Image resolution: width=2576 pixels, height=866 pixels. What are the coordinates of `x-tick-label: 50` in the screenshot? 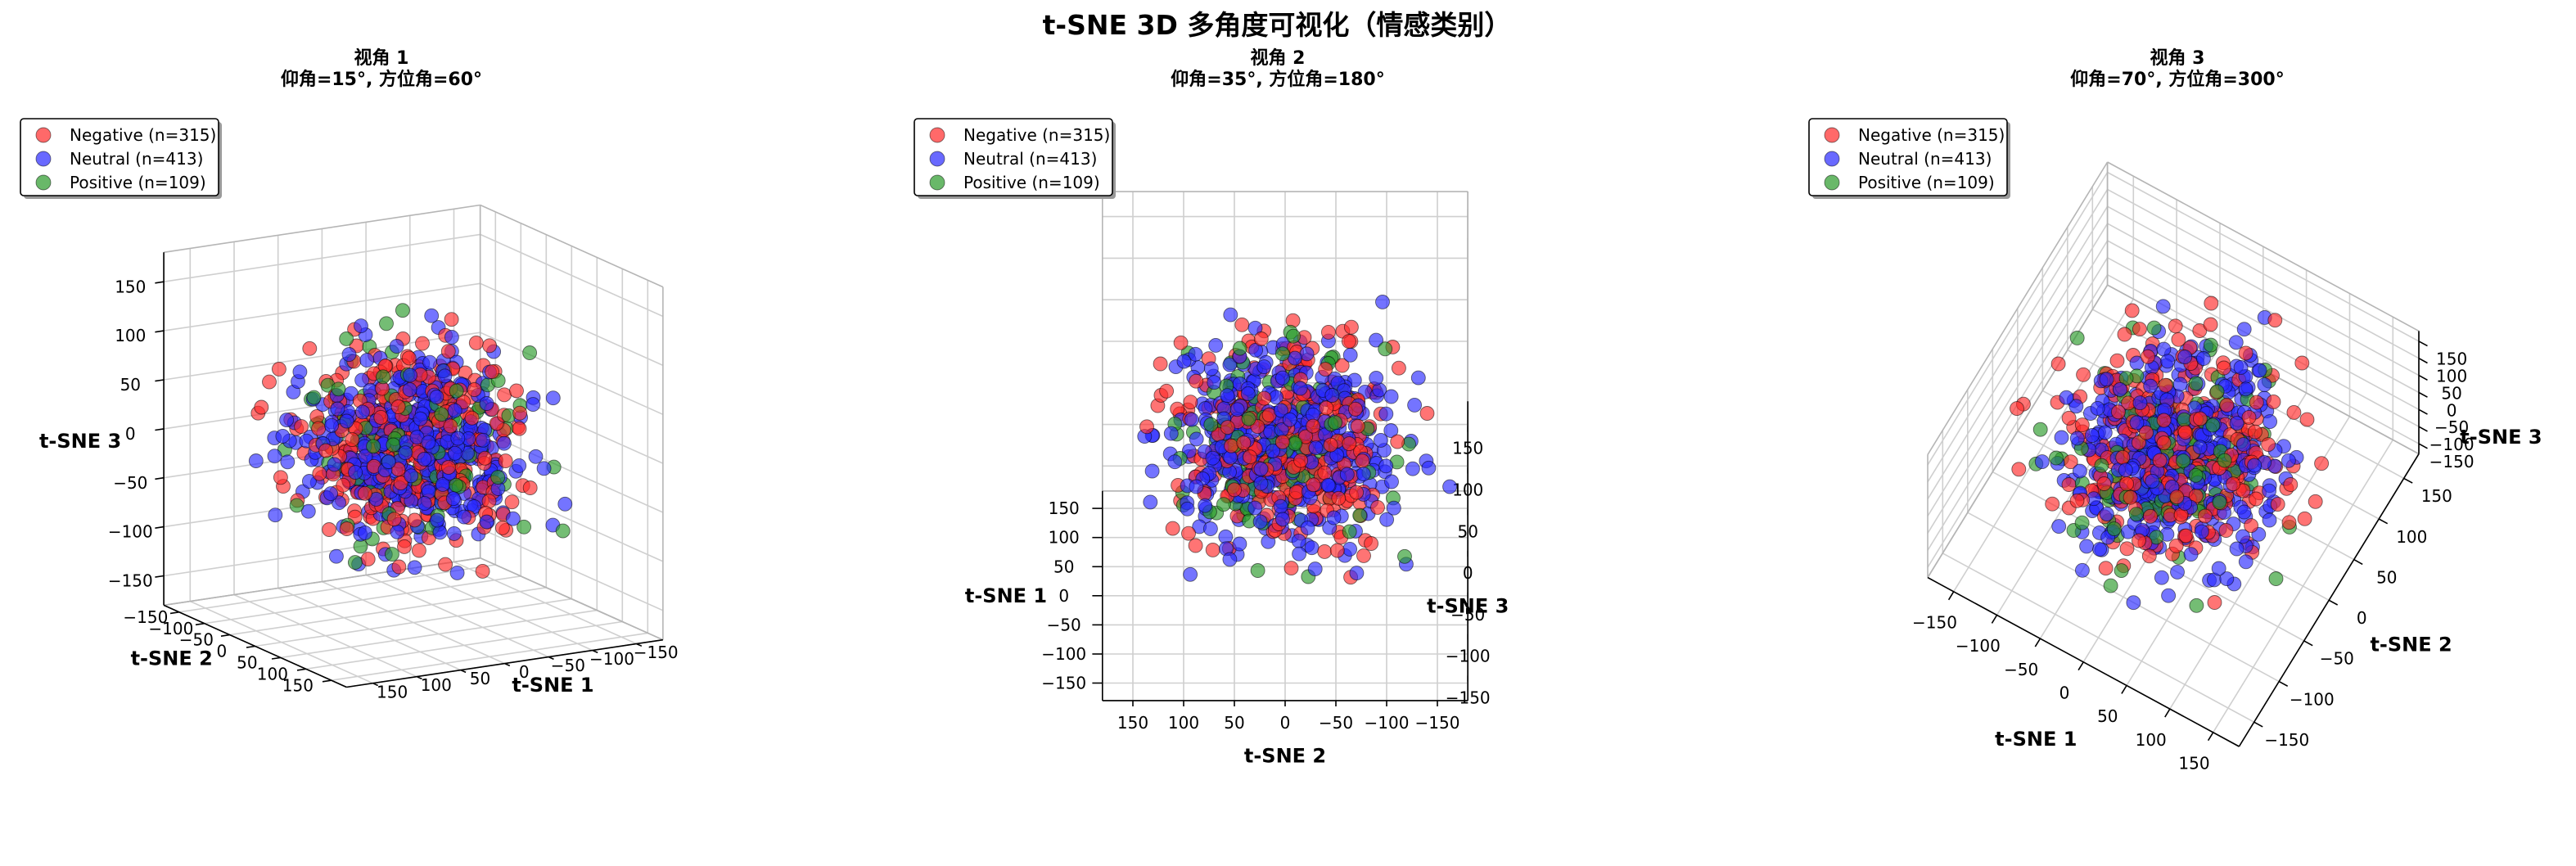 It's located at (480, 678).